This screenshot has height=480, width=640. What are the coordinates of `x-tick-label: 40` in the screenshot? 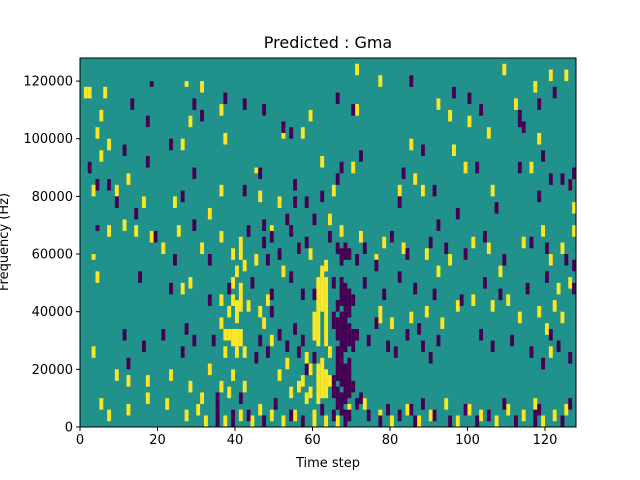 It's located at (235, 440).